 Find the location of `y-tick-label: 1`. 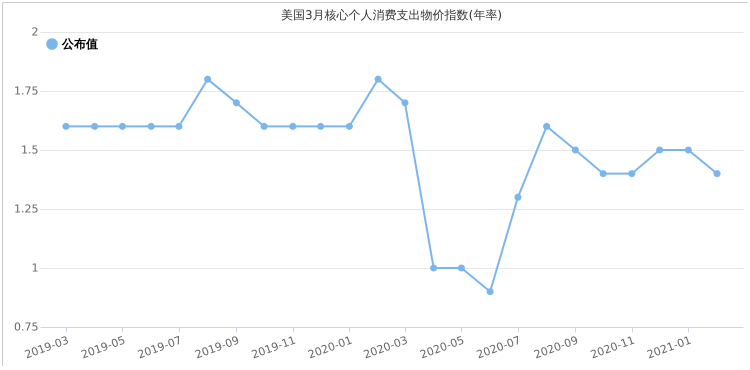

y-tick-label: 1 is located at coordinates (35, 268).